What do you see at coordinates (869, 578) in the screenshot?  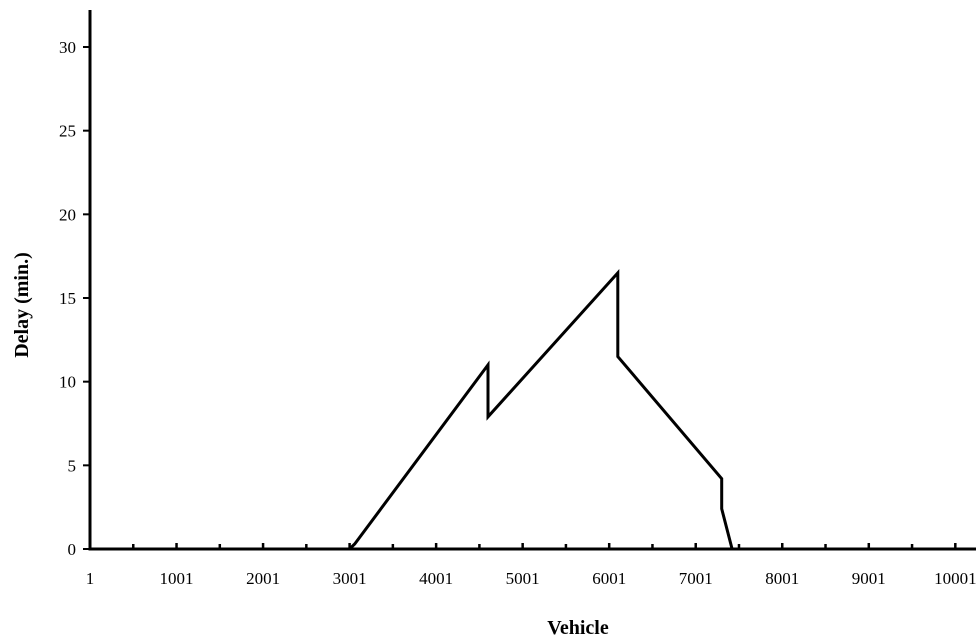 I see `x-tick-label: 9001` at bounding box center [869, 578].